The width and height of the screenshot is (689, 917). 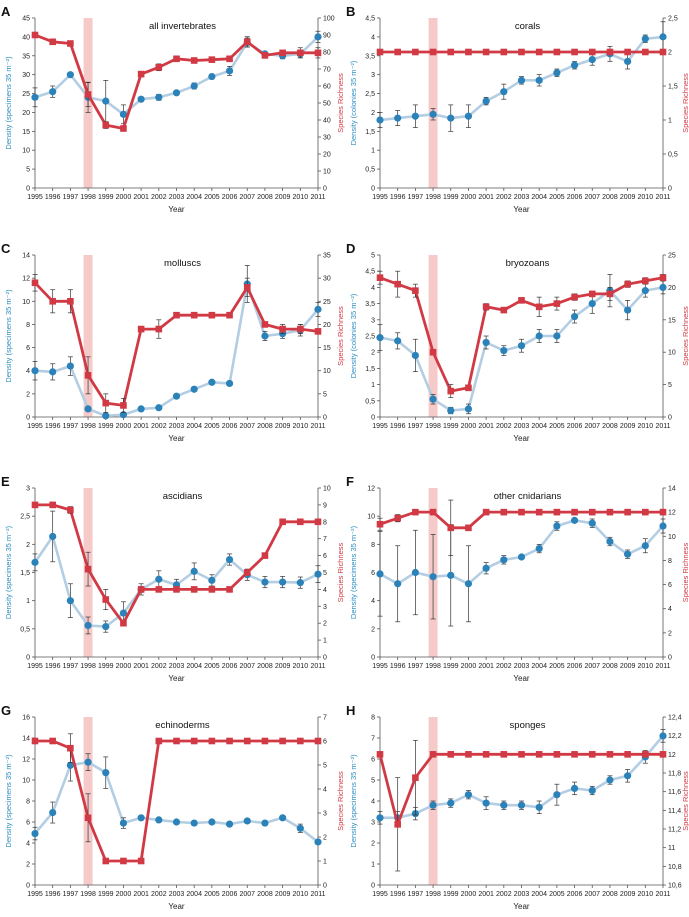 What do you see at coordinates (675, 718) in the screenshot?
I see `y-right-tick-label: 12,4` at bounding box center [675, 718].